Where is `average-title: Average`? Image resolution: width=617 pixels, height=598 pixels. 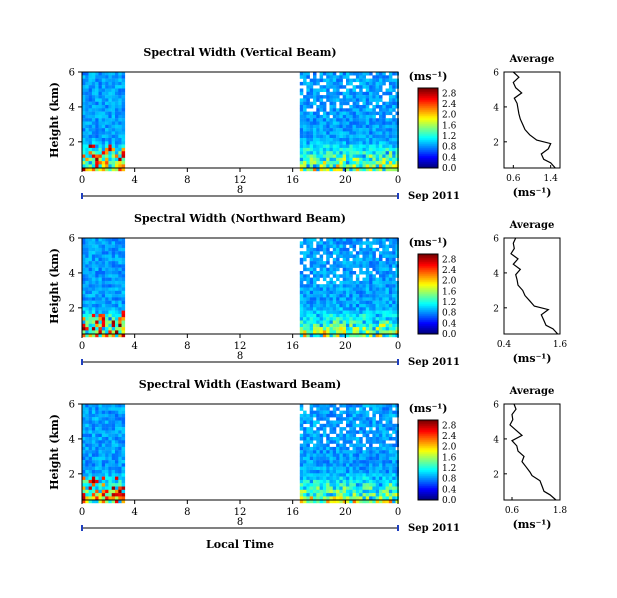
average-title: Average is located at coordinates (532, 225).